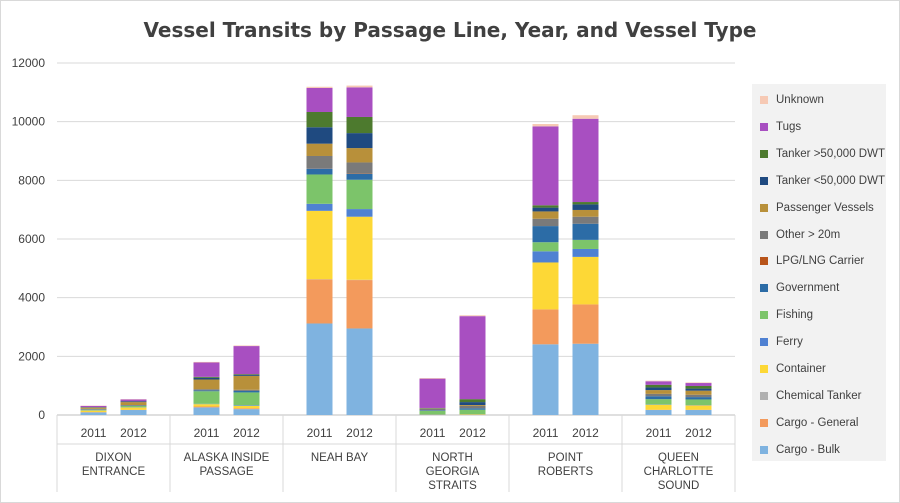 This screenshot has height=503, width=900. I want to click on x-group-label: NEAH BAY, so click(340, 458).